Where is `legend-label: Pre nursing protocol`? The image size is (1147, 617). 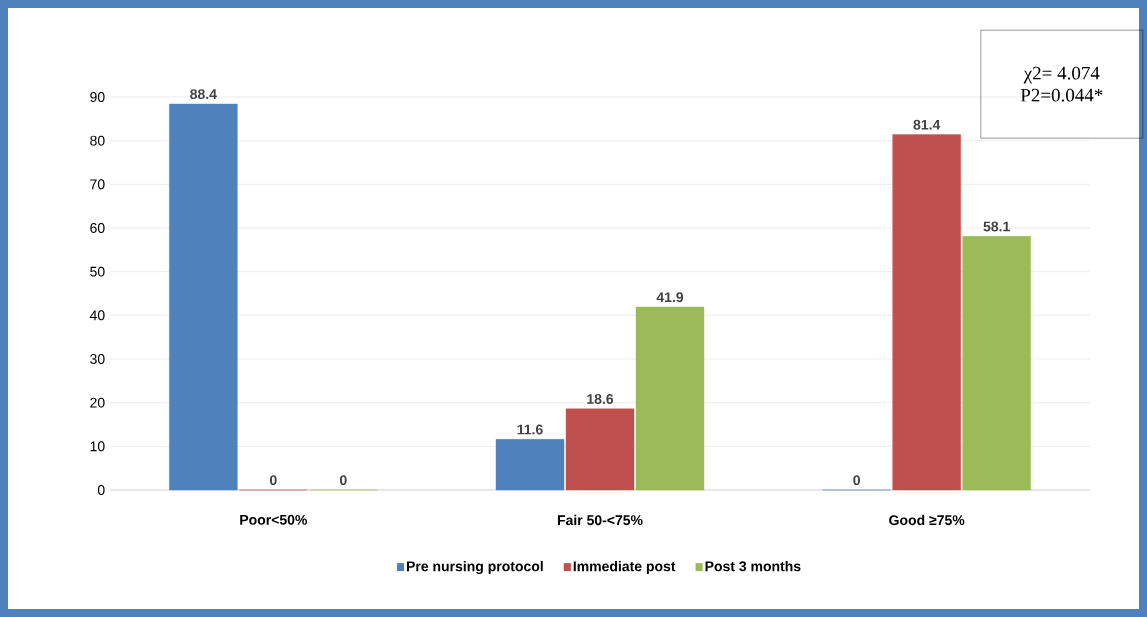
legend-label: Pre nursing protocol is located at coordinates (474, 567).